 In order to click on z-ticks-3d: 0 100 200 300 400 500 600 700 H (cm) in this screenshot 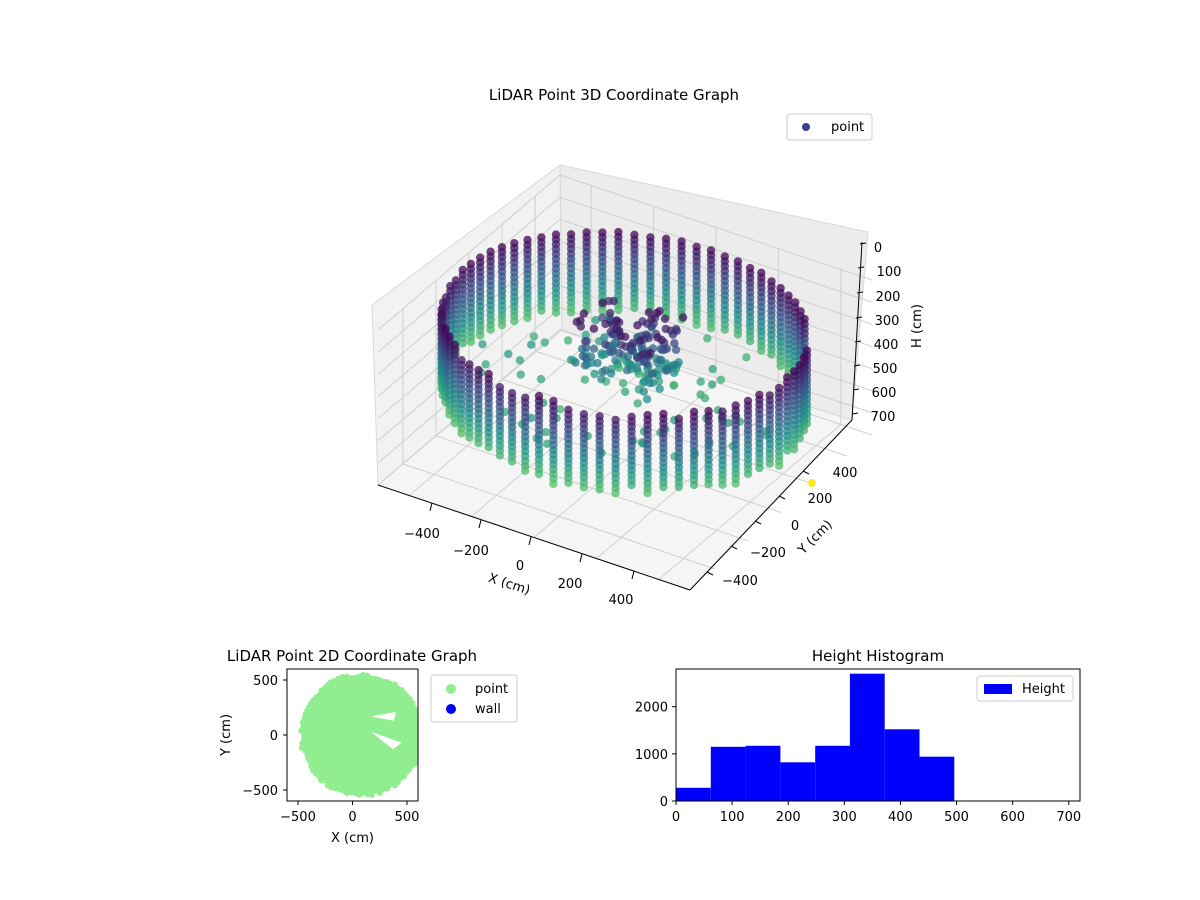, I will do `click(888, 333)`.